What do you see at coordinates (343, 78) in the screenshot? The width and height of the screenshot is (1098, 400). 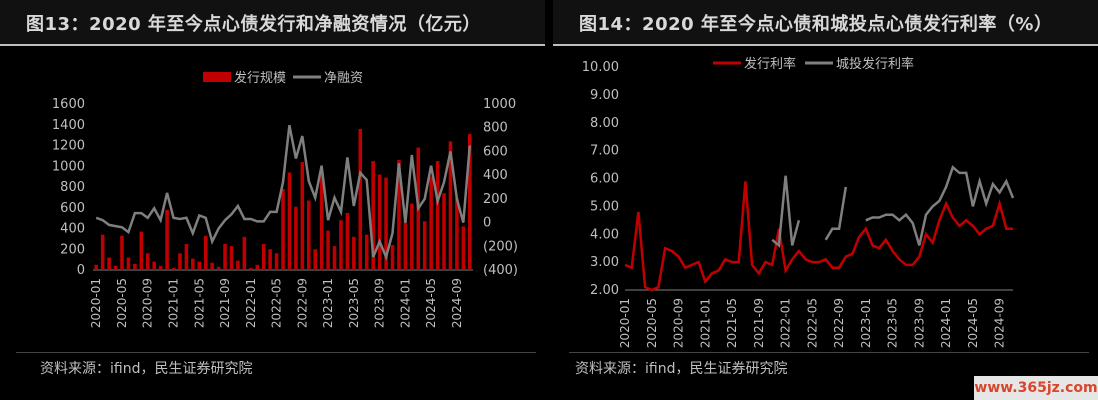 I see `legend-label: 净融资` at bounding box center [343, 78].